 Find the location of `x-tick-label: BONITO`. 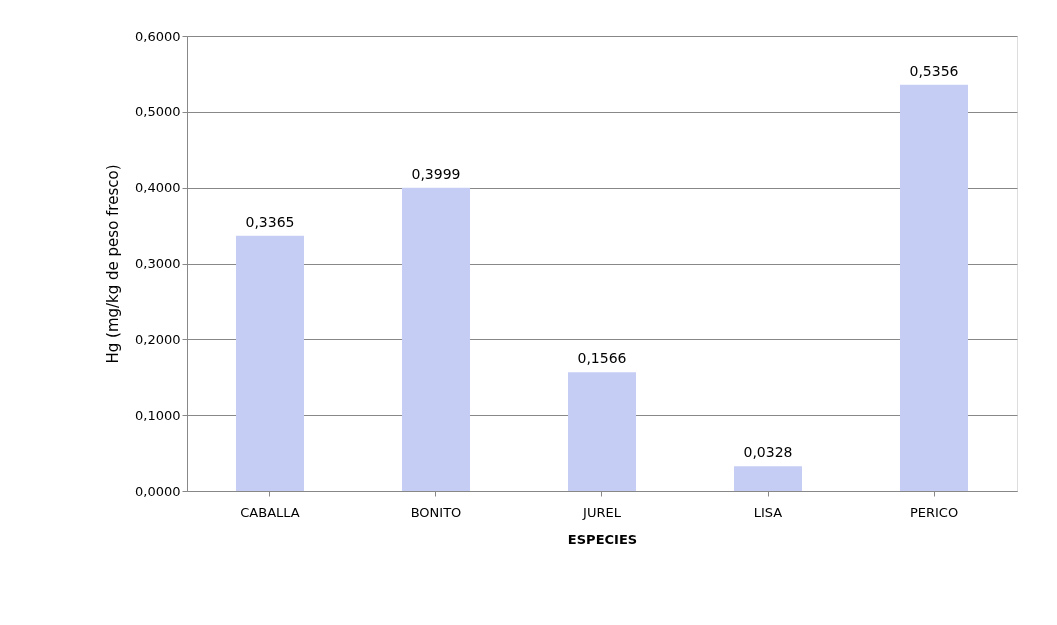

x-tick-label: BONITO is located at coordinates (436, 512).